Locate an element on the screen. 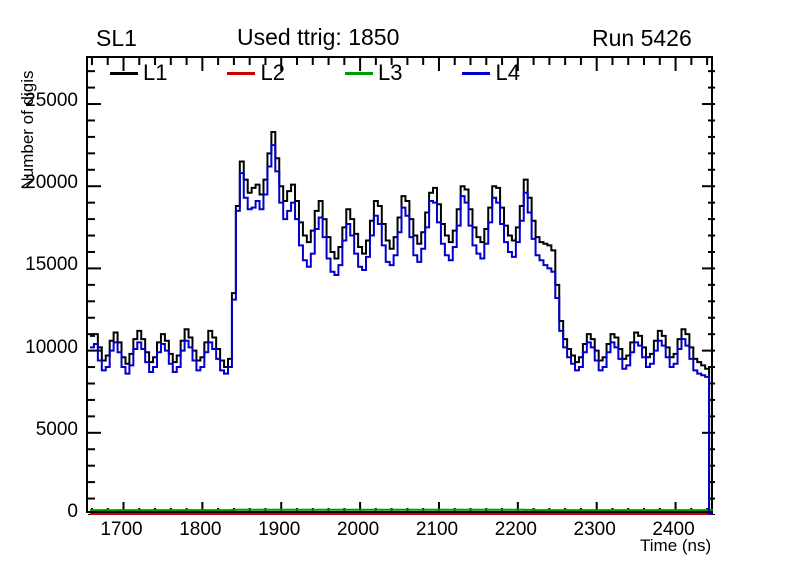 This screenshot has width=796, height=572. chart-title: Used ttrig: 1850 is located at coordinates (318, 37).